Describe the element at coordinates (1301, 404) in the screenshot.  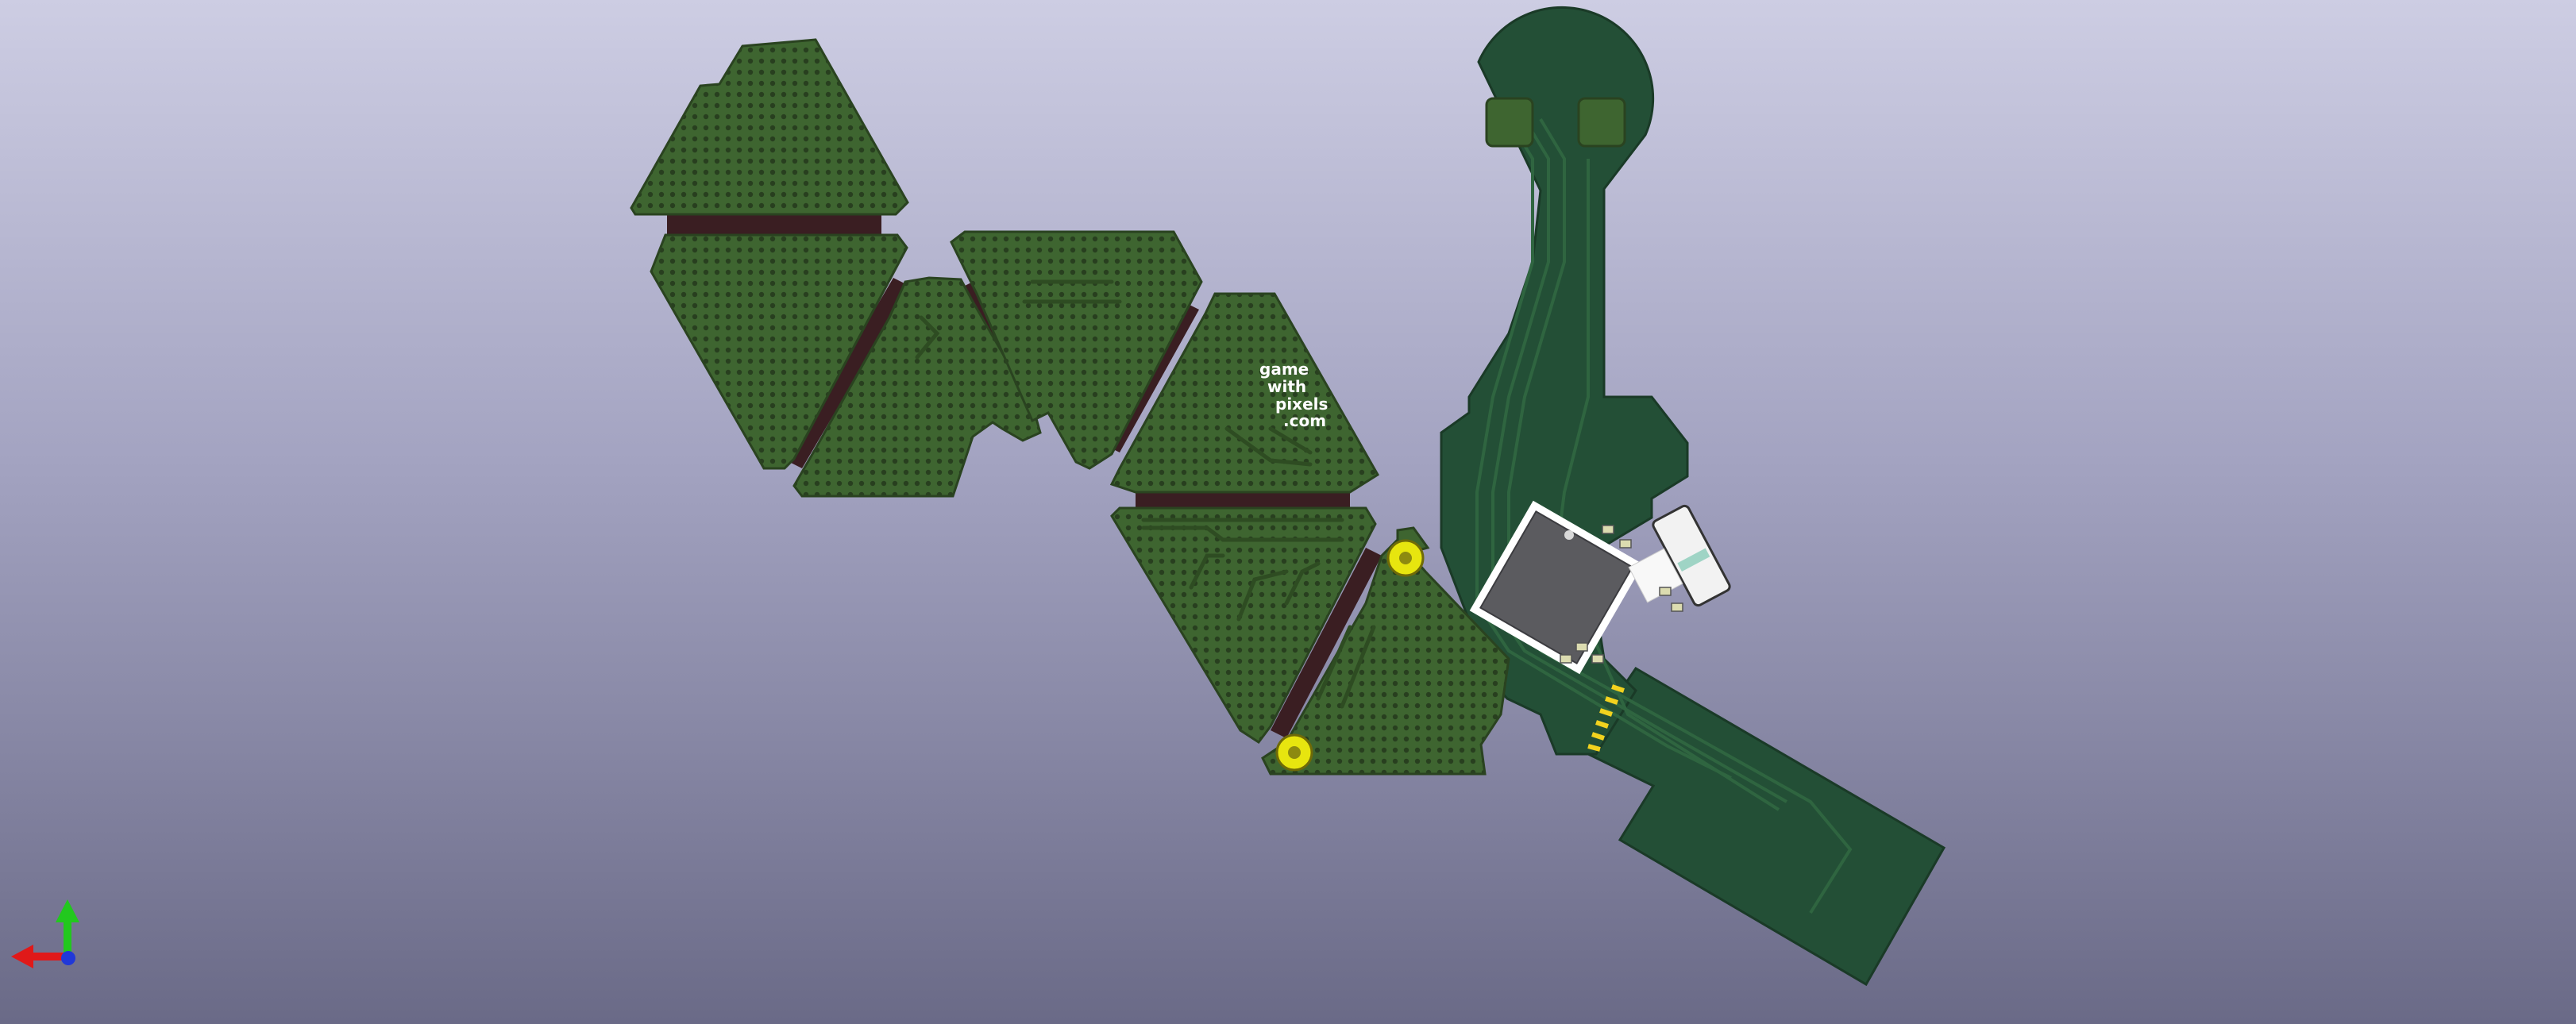
I see `silk-line-pixels: pixels` at that location.